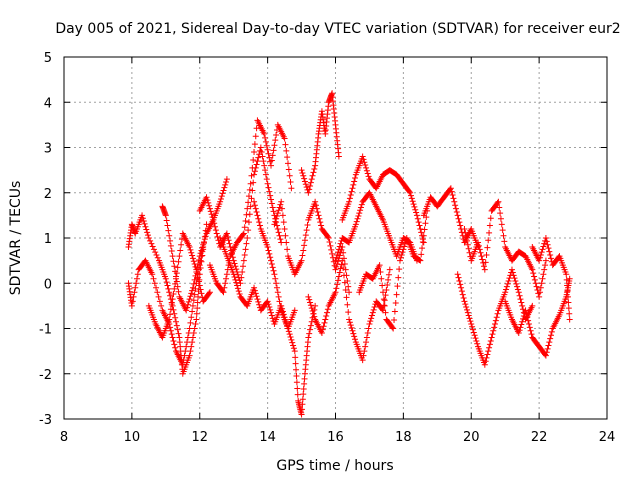  I want to click on series-sat-r, so click(537, 317).